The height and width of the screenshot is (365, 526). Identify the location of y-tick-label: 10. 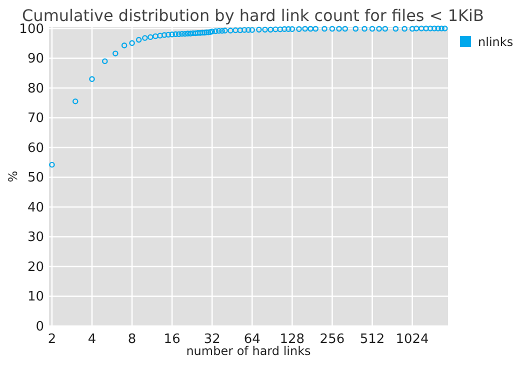
(35, 297).